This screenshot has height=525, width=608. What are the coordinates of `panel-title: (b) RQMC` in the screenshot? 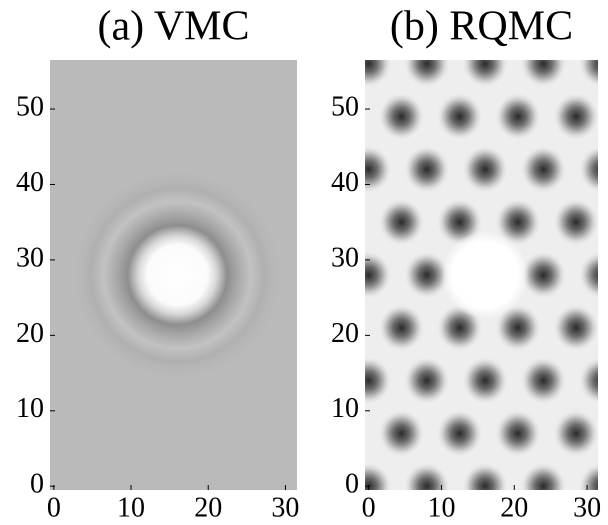 It's located at (481, 27).